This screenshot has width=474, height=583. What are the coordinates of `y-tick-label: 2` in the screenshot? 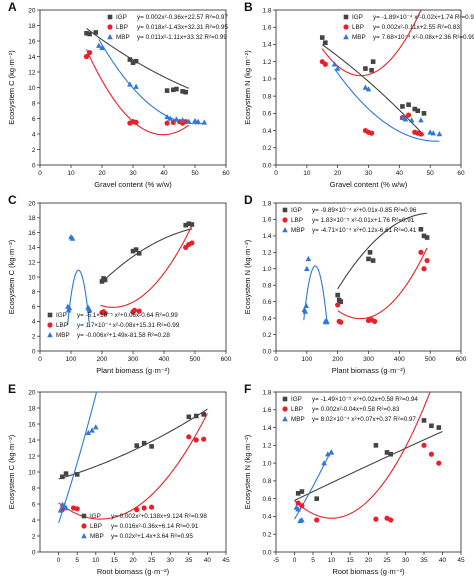 It's located at (34, 150).